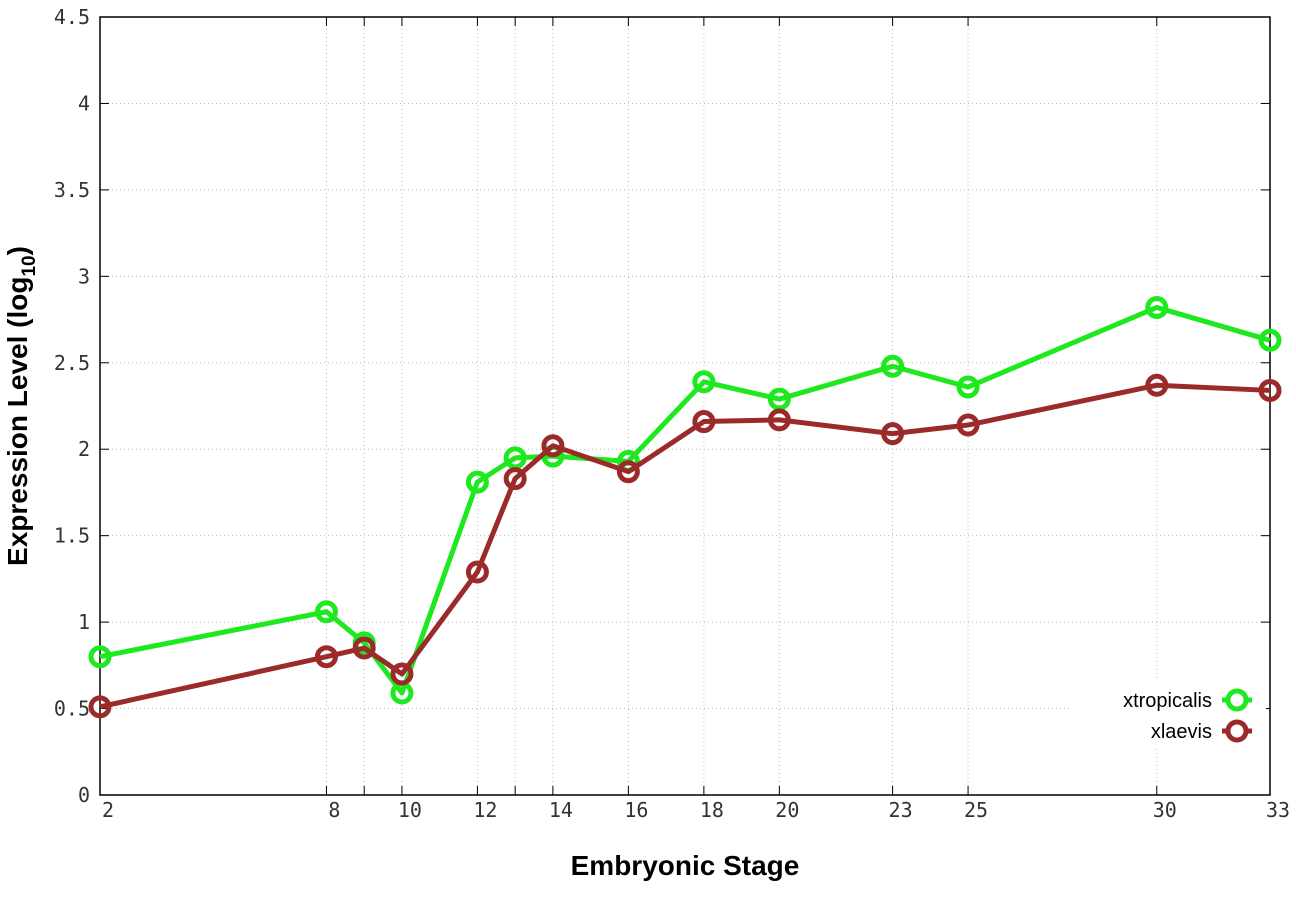 The width and height of the screenshot is (1296, 907). I want to click on y-tick-label: 1.5, so click(72, 536).